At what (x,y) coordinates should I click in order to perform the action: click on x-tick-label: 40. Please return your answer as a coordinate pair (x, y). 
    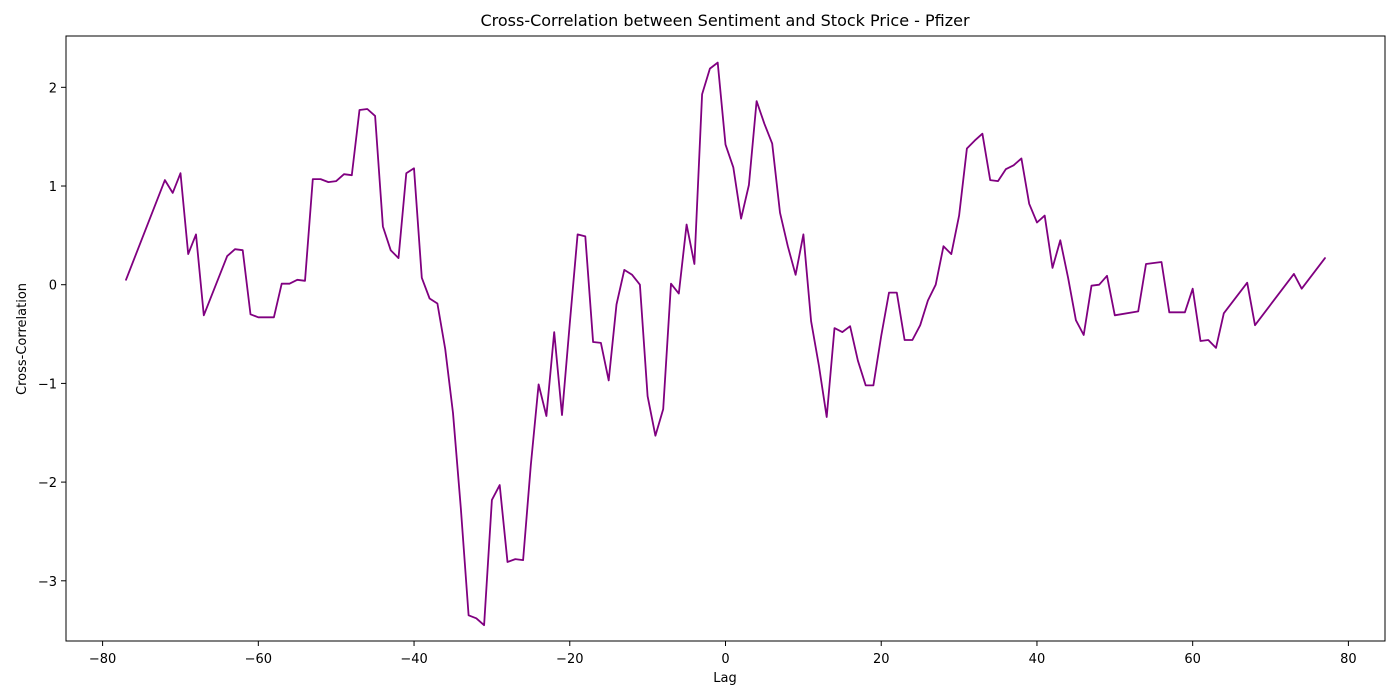
    Looking at the image, I should click on (1037, 659).